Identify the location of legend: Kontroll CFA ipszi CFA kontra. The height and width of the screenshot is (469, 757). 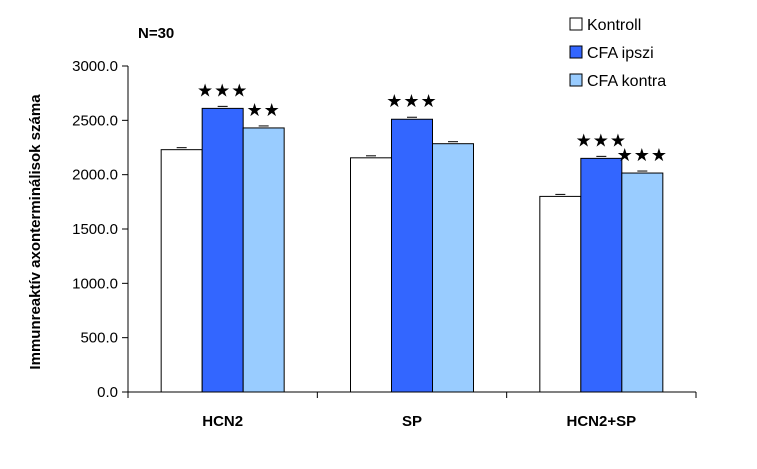
(617, 53).